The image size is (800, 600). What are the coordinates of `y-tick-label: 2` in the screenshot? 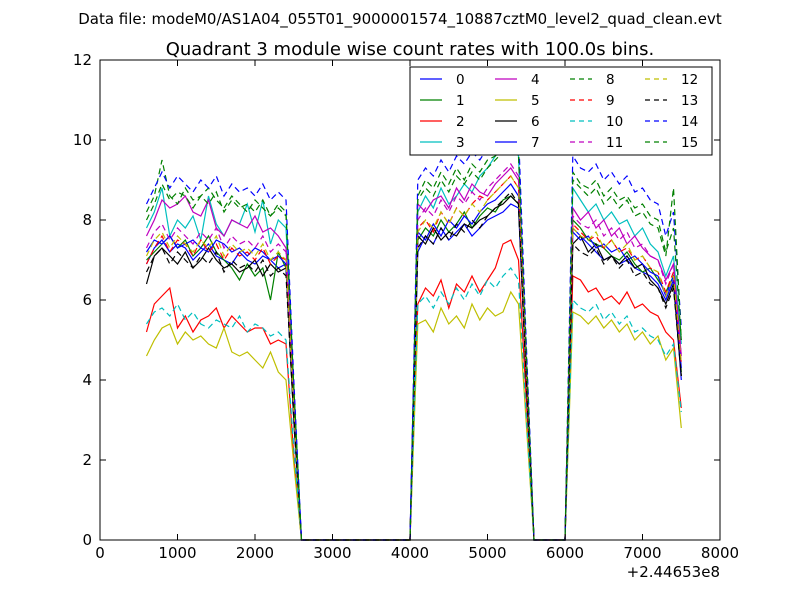 It's located at (87, 460).